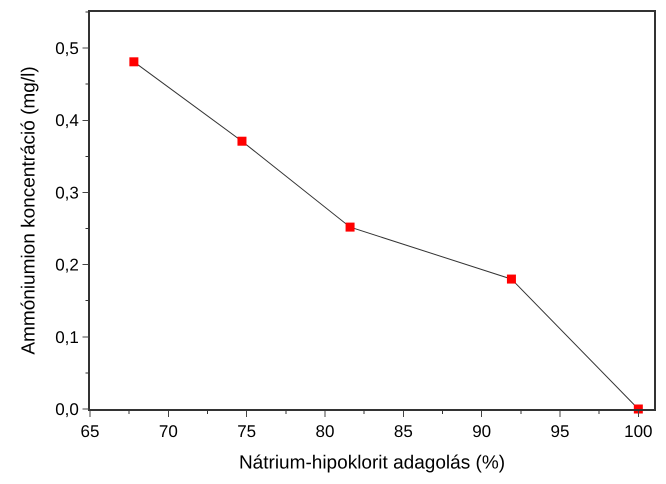 This screenshot has height=484, width=666. I want to click on x-tick-label: 85, so click(403, 432).